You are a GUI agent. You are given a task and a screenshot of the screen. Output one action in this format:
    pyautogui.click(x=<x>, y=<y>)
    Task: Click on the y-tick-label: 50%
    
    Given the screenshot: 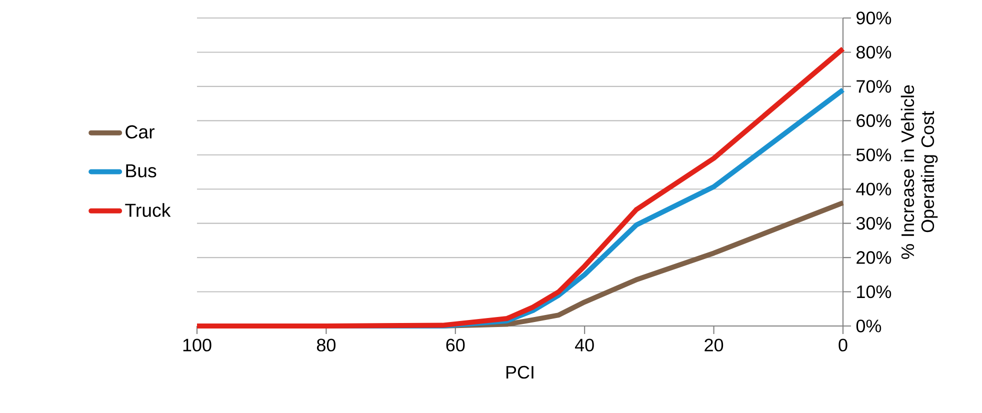 What is the action you would take?
    pyautogui.click(x=874, y=155)
    